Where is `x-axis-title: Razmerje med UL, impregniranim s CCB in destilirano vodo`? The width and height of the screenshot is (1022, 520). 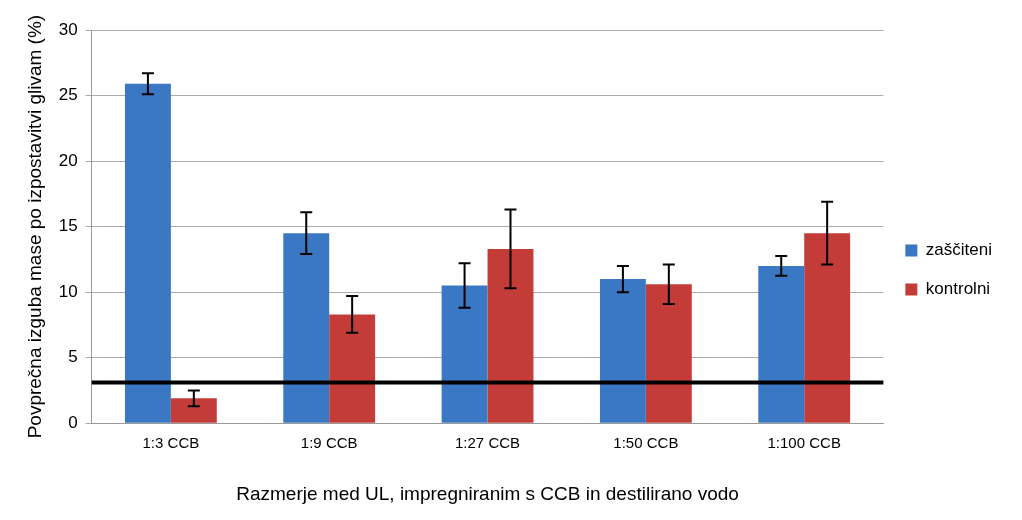 x-axis-title: Razmerje med UL, impregniranim s CCB in destilirano vodo is located at coordinates (487, 493).